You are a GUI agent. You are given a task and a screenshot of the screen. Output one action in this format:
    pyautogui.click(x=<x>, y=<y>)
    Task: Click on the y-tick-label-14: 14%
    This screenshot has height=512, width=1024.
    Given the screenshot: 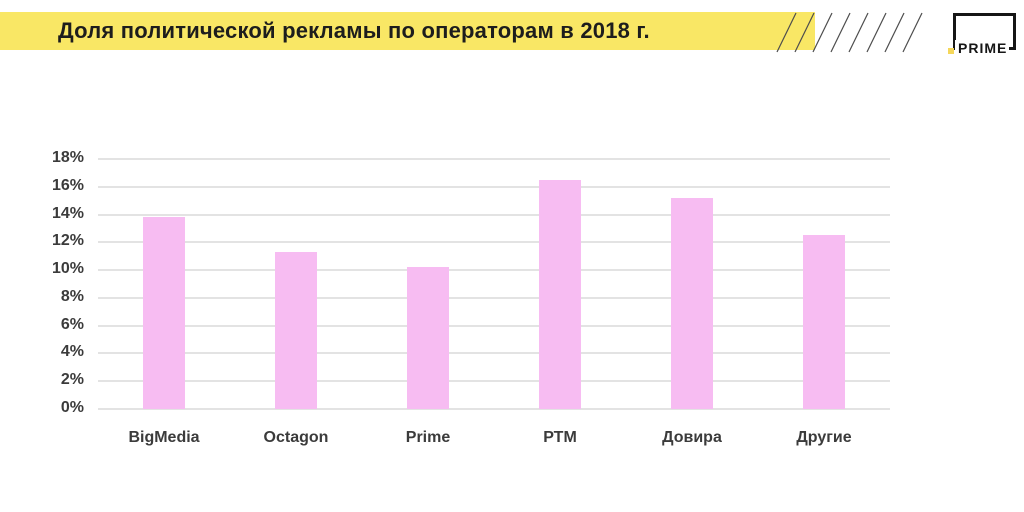 What is the action you would take?
    pyautogui.click(x=67, y=213)
    